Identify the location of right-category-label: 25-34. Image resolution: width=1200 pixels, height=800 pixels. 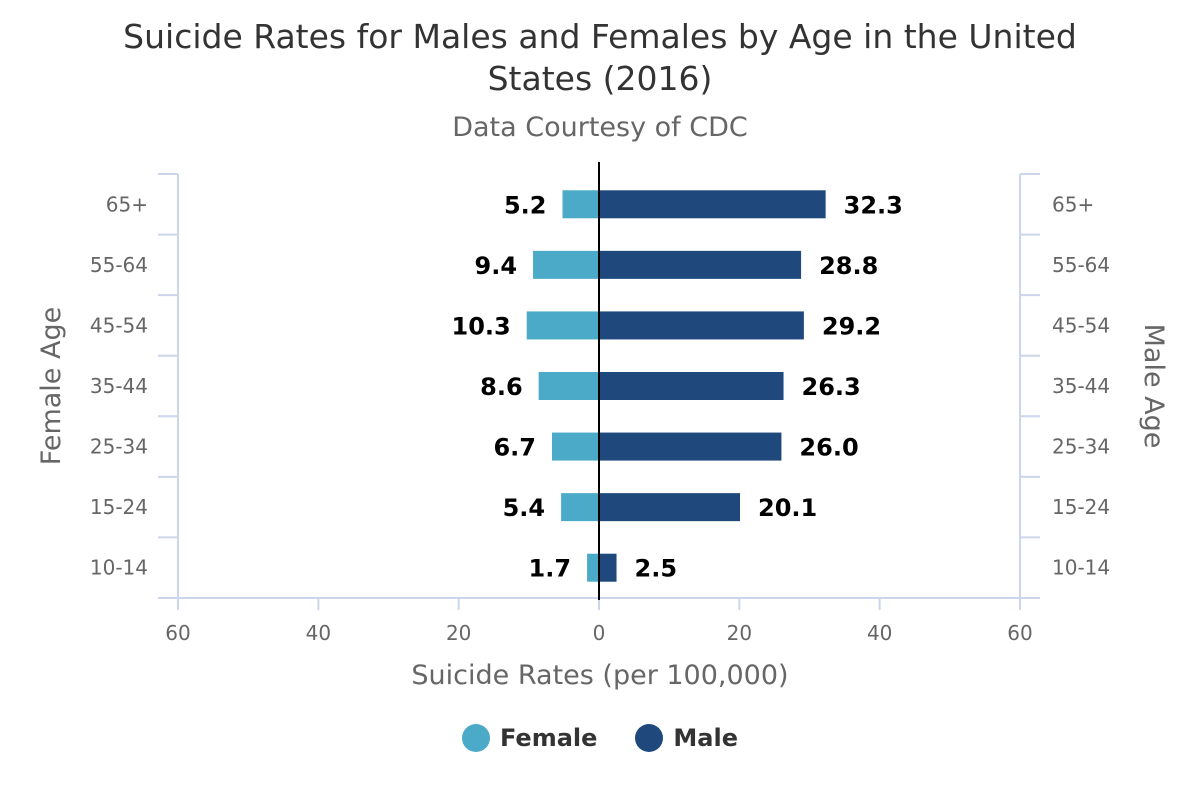
(1081, 447).